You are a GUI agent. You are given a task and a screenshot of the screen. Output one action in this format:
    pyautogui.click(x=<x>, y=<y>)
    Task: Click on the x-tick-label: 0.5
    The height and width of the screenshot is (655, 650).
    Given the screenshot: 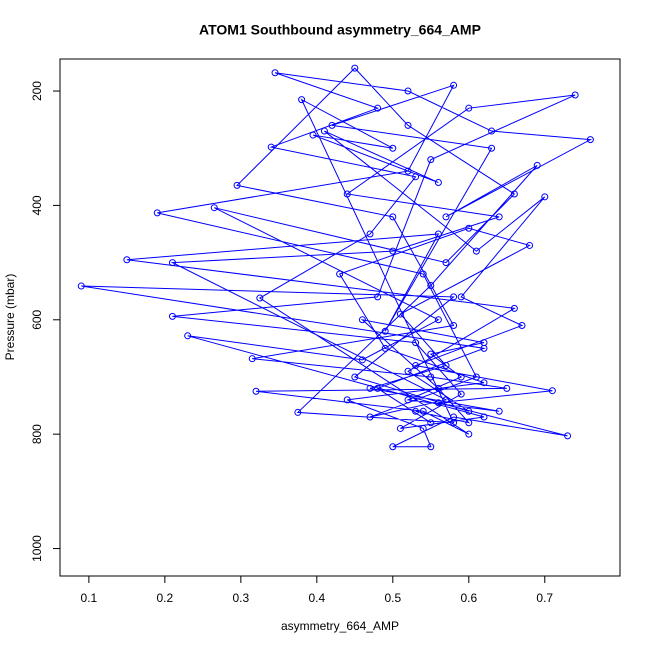 What is the action you would take?
    pyautogui.click(x=392, y=598)
    